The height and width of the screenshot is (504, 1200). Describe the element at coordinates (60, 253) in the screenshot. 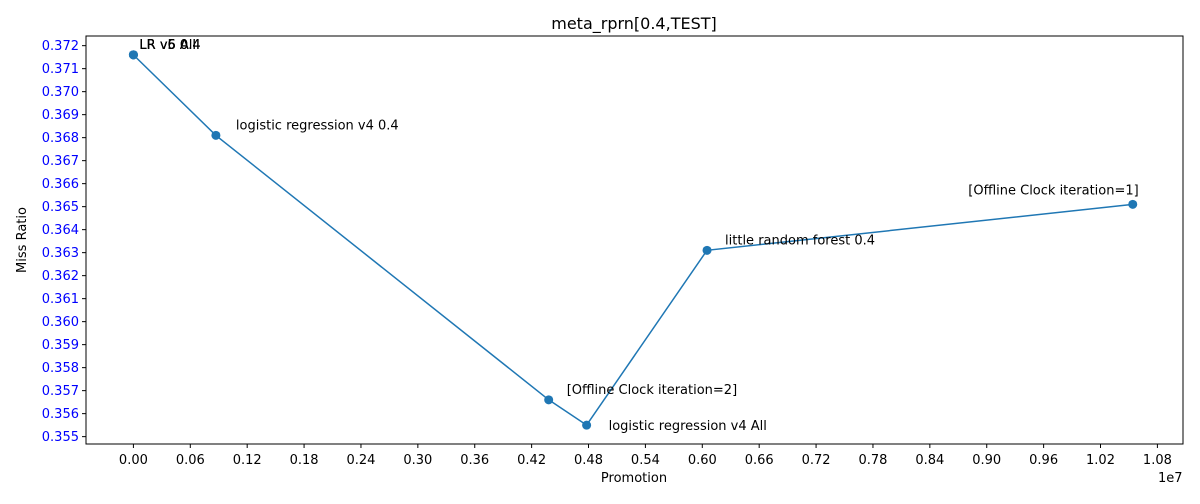

I see `y-tick-label: 0.363` at that location.